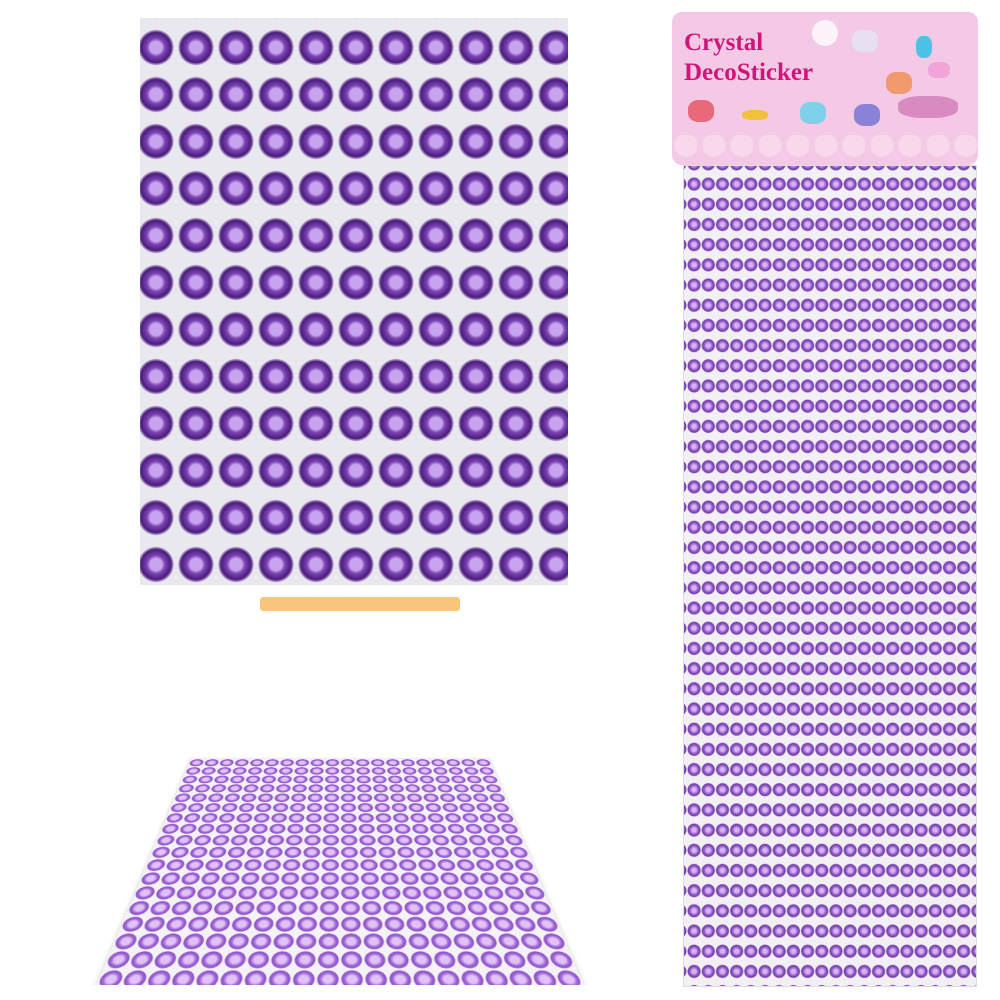 The height and width of the screenshot is (1000, 1000). Describe the element at coordinates (825, 148) in the screenshot. I see `hearts-border` at that location.